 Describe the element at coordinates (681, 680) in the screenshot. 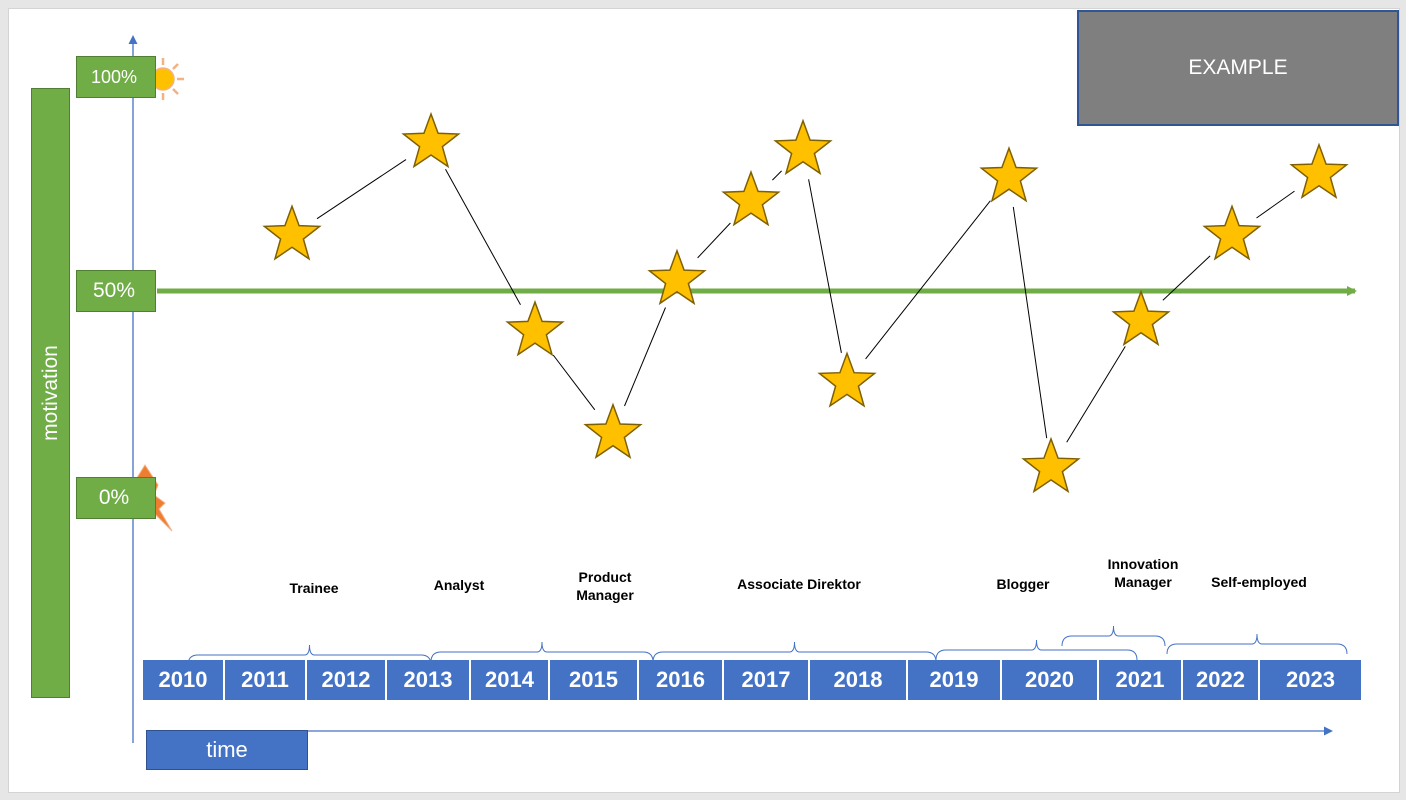

I see `year-cell: 2016` at that location.